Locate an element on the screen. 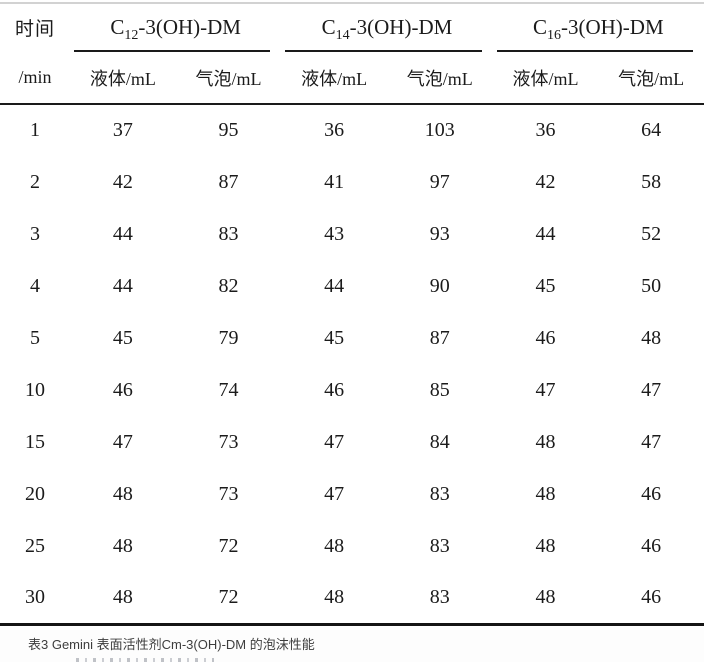  group-c12-suffix: -3(OH)-DM is located at coordinates (189, 26).